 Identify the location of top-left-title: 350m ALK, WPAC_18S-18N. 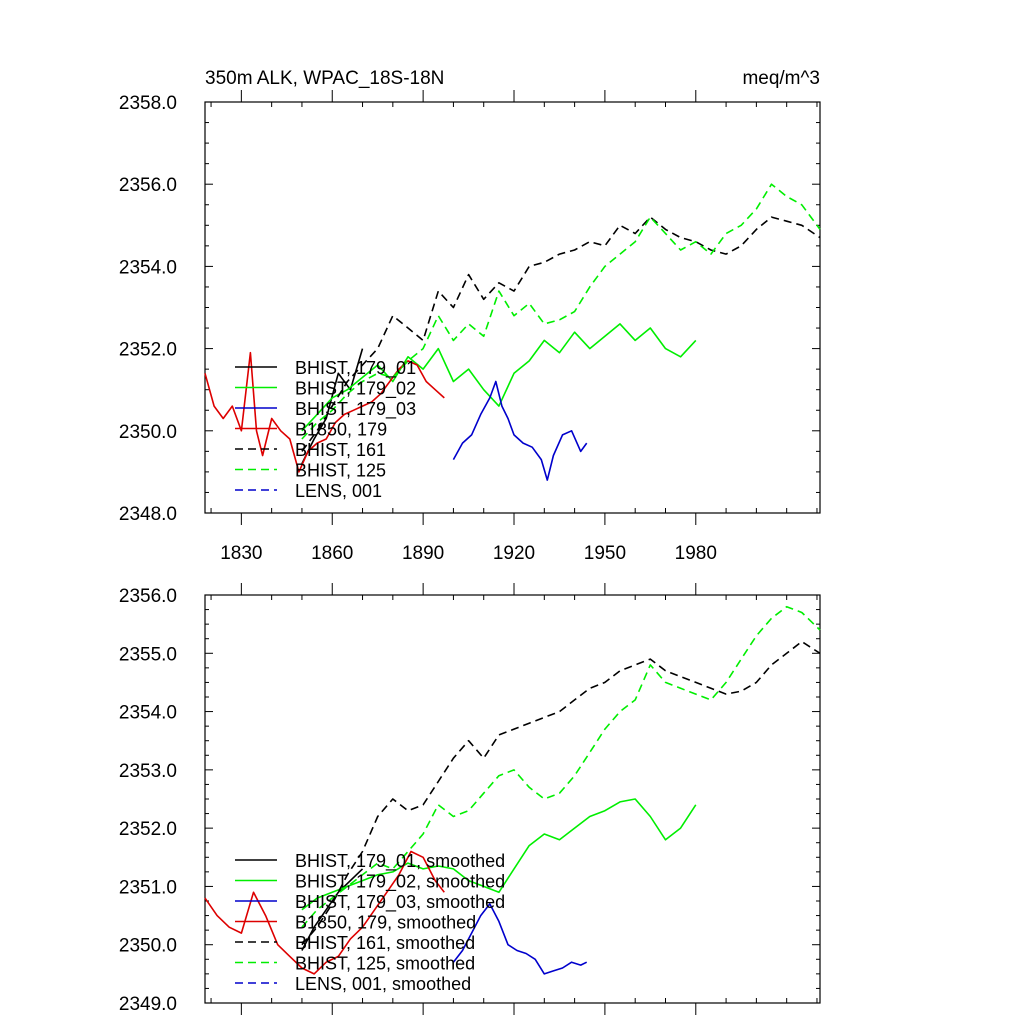
(324, 78).